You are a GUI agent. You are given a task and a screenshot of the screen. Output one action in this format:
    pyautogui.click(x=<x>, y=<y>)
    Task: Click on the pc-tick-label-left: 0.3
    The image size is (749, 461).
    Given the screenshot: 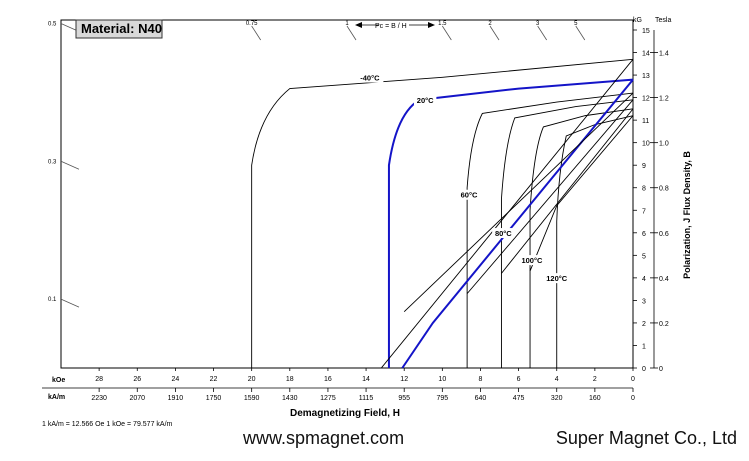 What is the action you would take?
    pyautogui.click(x=52, y=162)
    